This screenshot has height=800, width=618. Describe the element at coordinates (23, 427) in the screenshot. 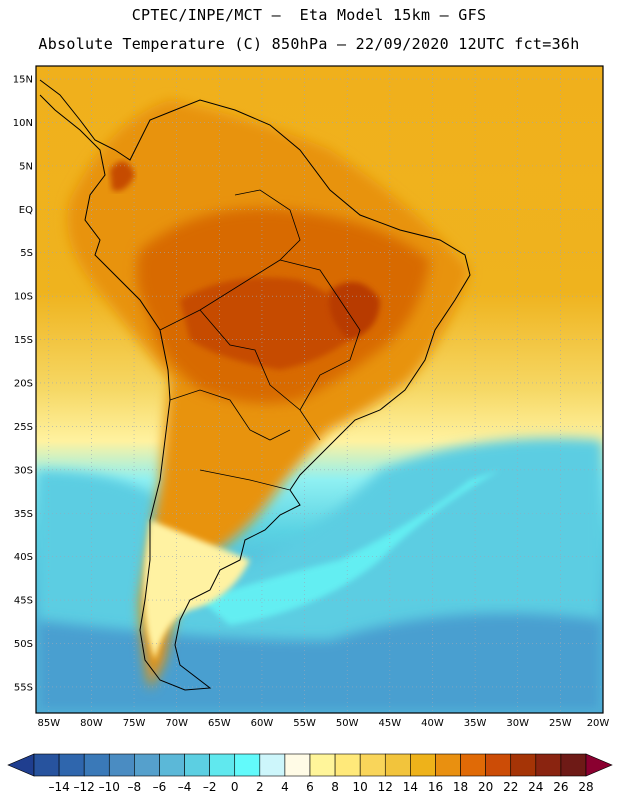

I see `lat-tick-label: 25S` at that location.